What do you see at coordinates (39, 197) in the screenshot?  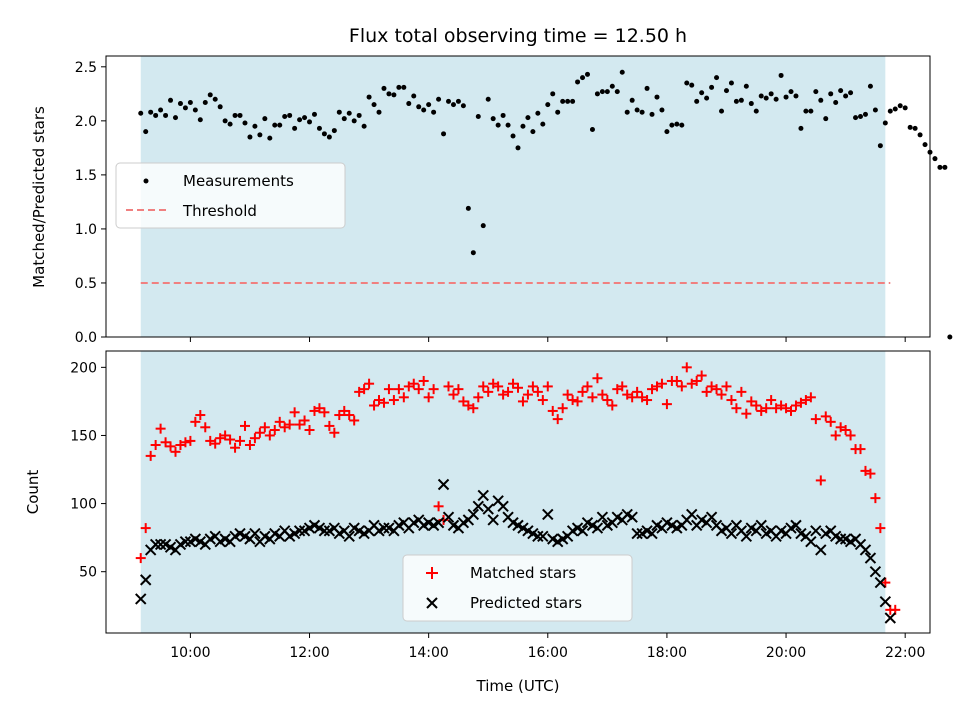 I see `ratio-y-axis-label: Matched/Predicted stars` at bounding box center [39, 197].